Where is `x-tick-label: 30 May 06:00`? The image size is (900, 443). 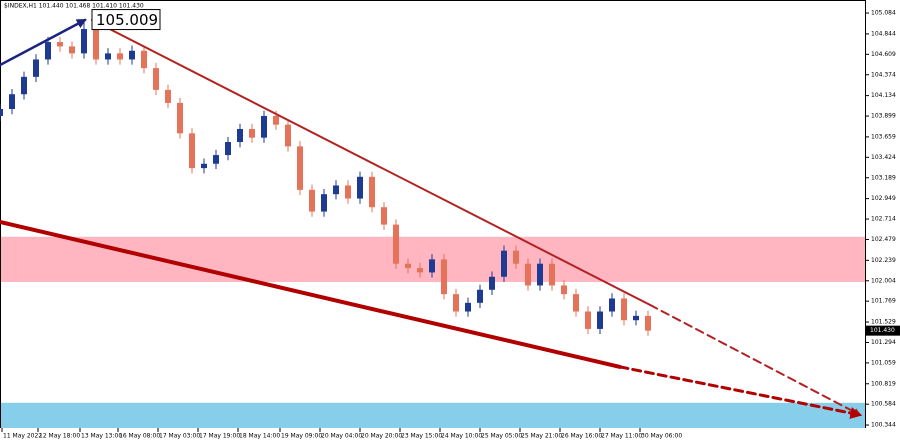 x-tick-label: 30 May 06:00 is located at coordinates (661, 436).